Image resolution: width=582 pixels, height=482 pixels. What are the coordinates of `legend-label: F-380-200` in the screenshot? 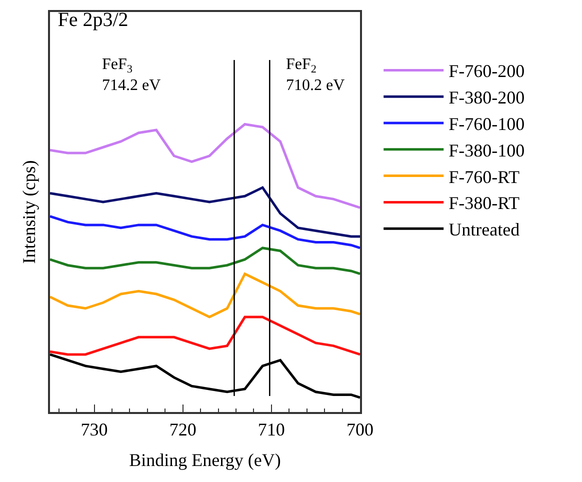 It's located at (486, 98).